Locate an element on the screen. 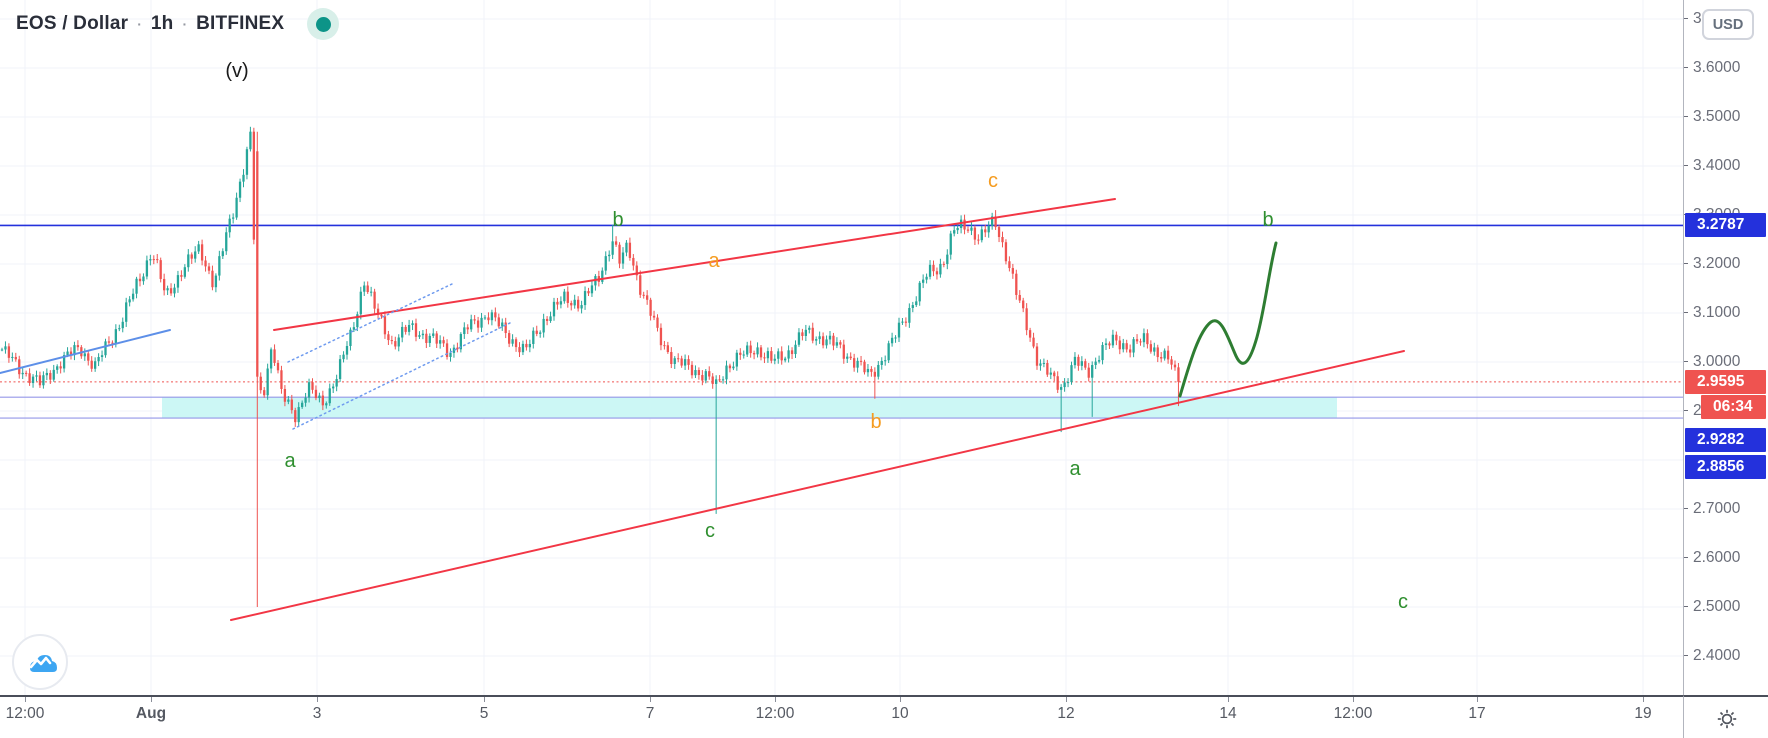  symbol-name: EOS / Dollar is located at coordinates (72, 23).